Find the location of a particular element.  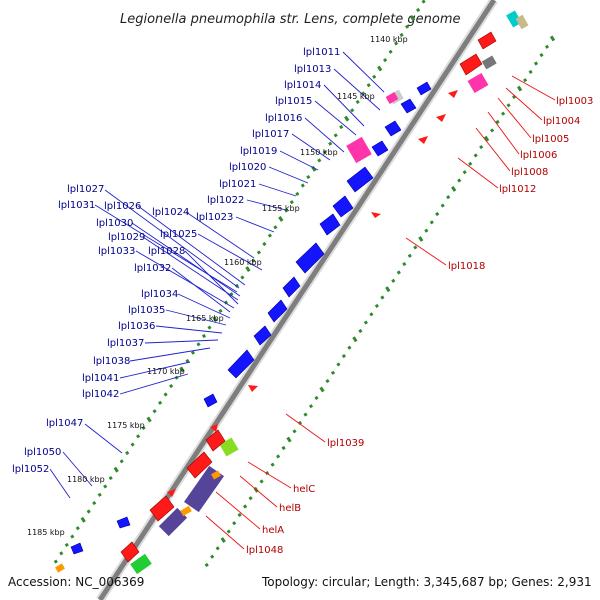

gene-label: lpl1038 is located at coordinates (111, 361).